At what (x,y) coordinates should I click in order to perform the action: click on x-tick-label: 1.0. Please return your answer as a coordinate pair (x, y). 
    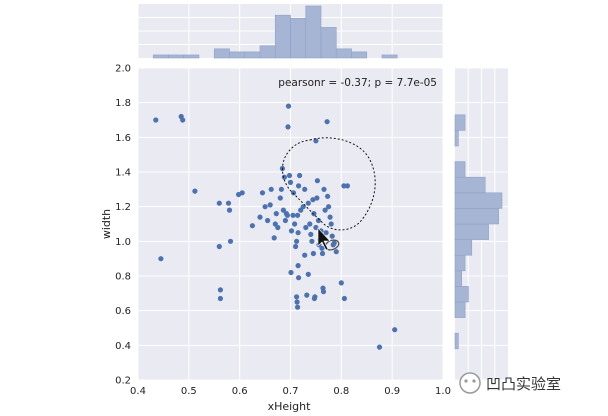
    Looking at the image, I should click on (443, 391).